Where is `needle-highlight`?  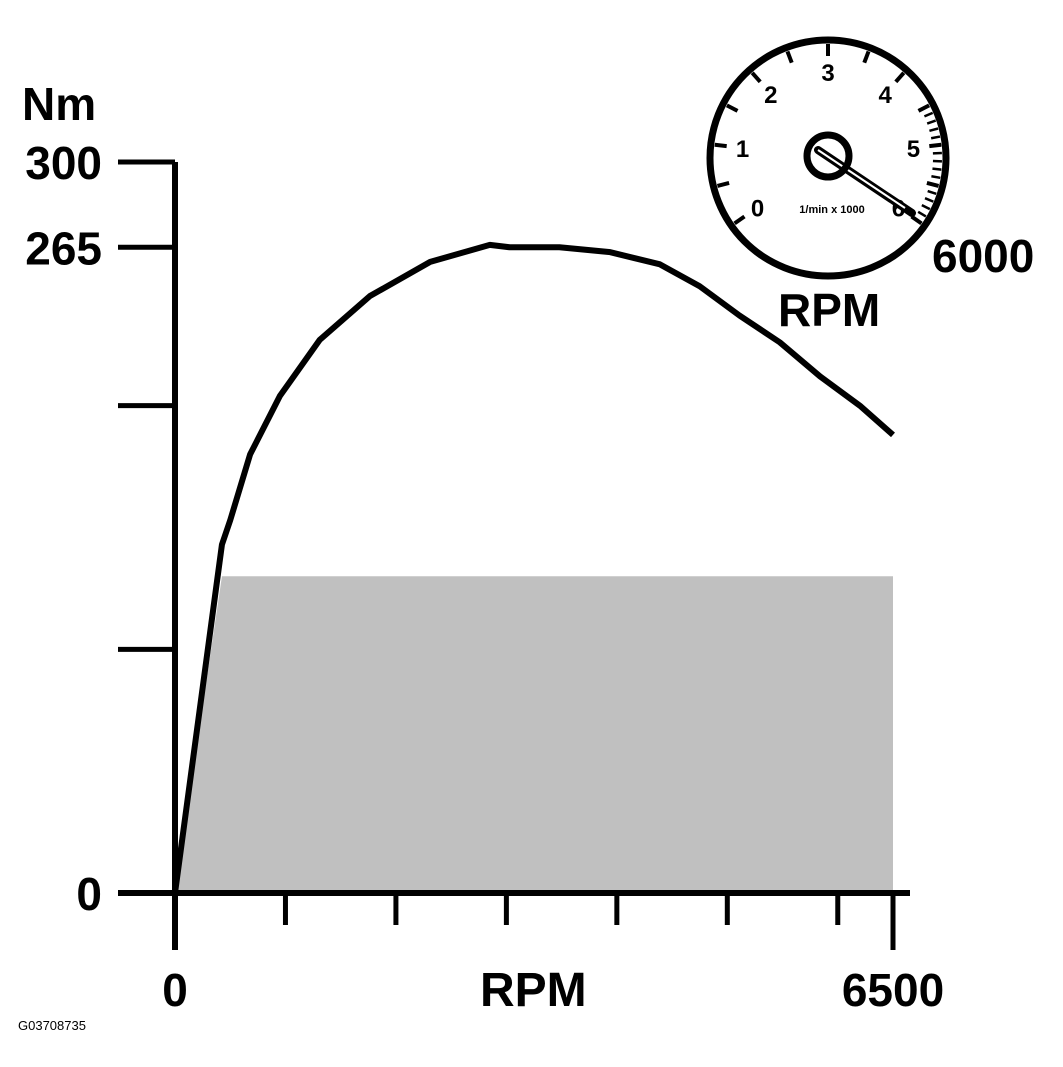 needle-highlight is located at coordinates (861, 179).